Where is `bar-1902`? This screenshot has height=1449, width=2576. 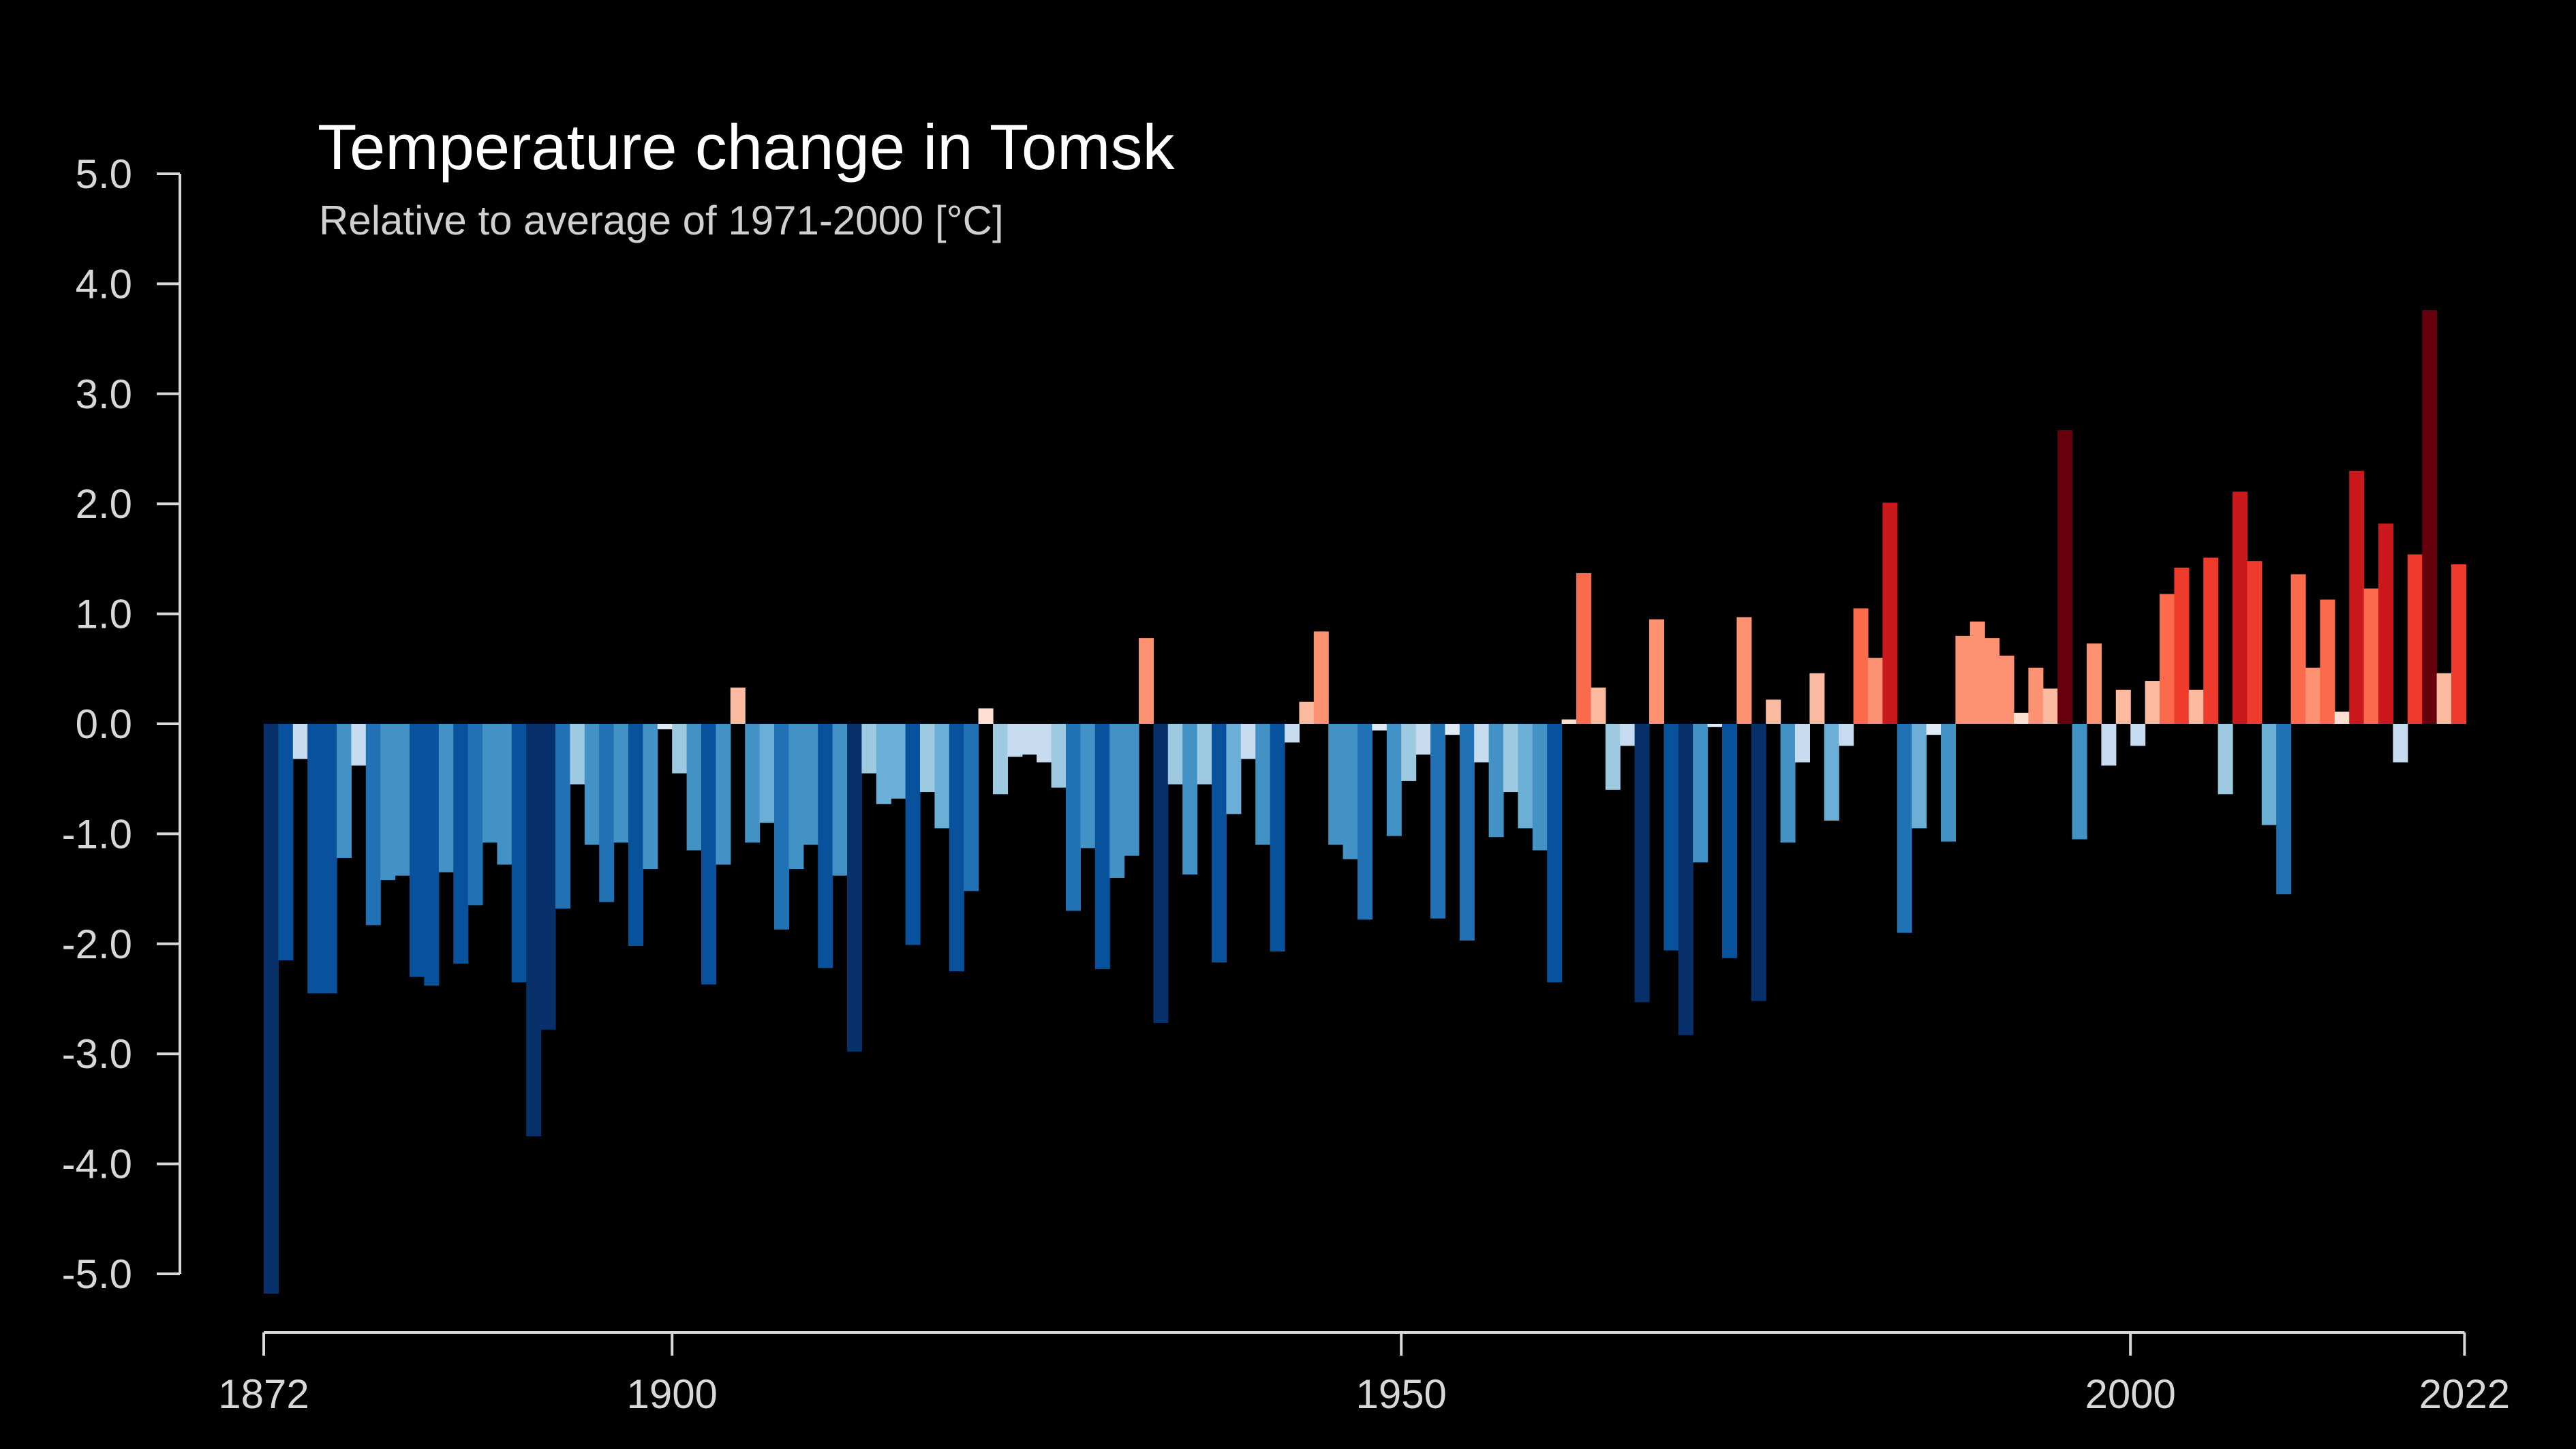 bar-1902 is located at coordinates (708, 854).